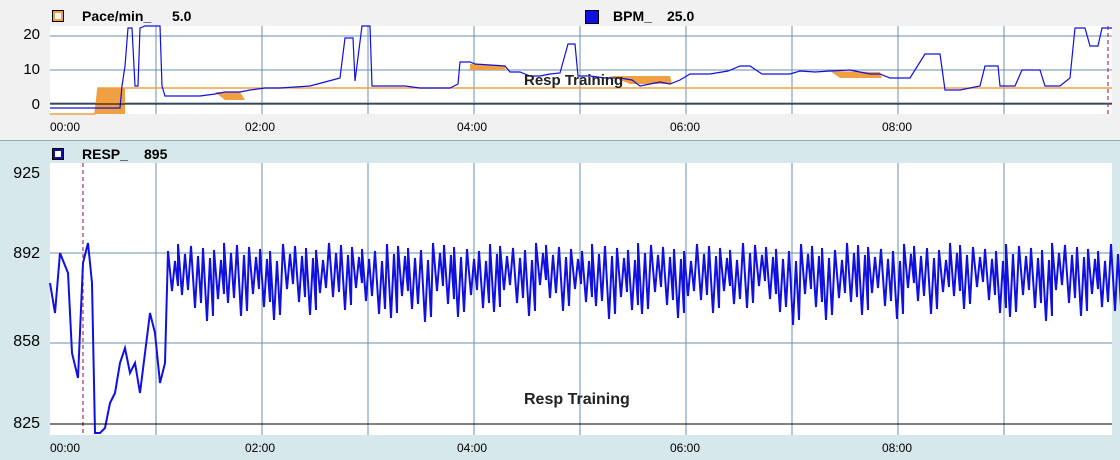 Image resolution: width=1120 pixels, height=460 pixels. What do you see at coordinates (577, 399) in the screenshot?
I see `resp-annotation: Resp Training` at bounding box center [577, 399].